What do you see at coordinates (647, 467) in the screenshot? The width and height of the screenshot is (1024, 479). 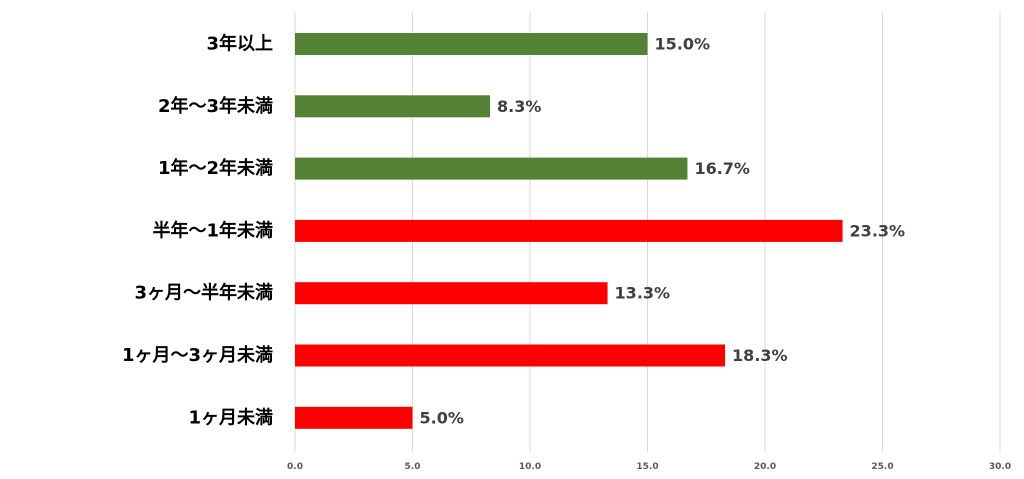 I see `x-tick-label: 15.0` at bounding box center [647, 467].